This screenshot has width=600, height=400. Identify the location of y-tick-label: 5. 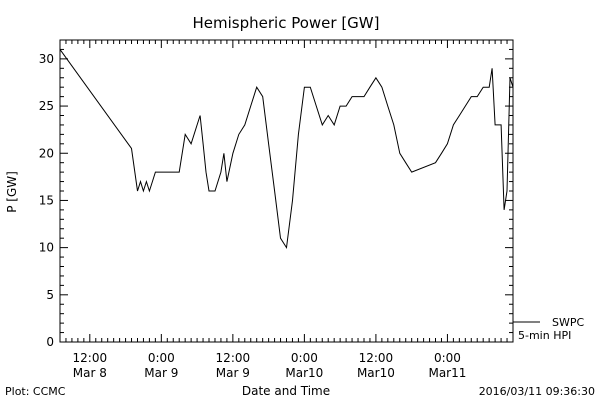
(50, 295).